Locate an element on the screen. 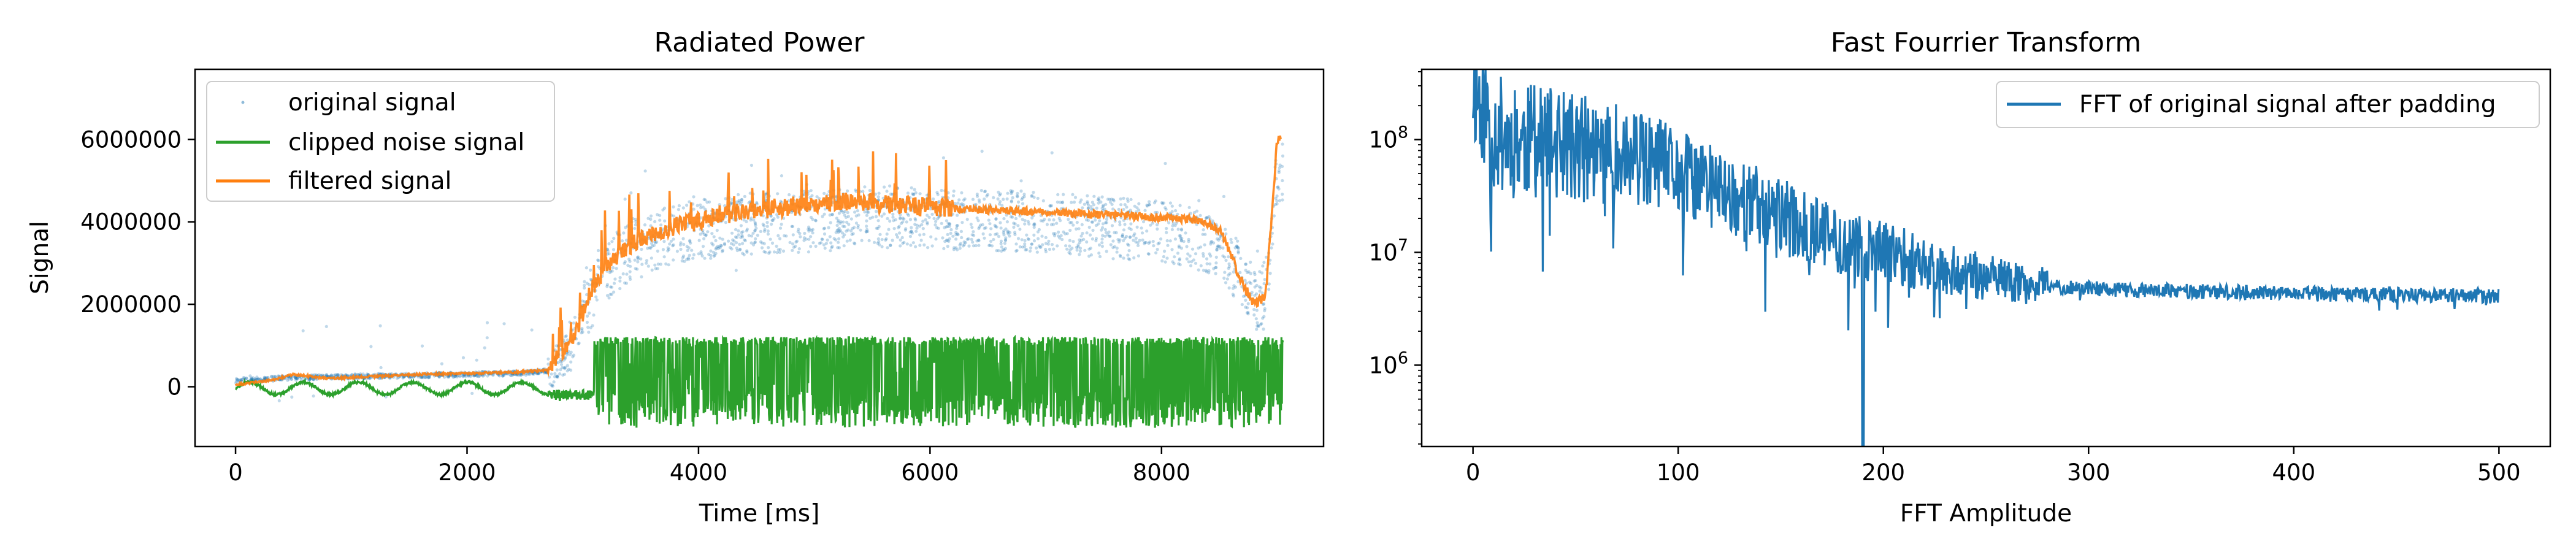 The image size is (2576, 552). x-tick-label: 8000 is located at coordinates (1161, 472).